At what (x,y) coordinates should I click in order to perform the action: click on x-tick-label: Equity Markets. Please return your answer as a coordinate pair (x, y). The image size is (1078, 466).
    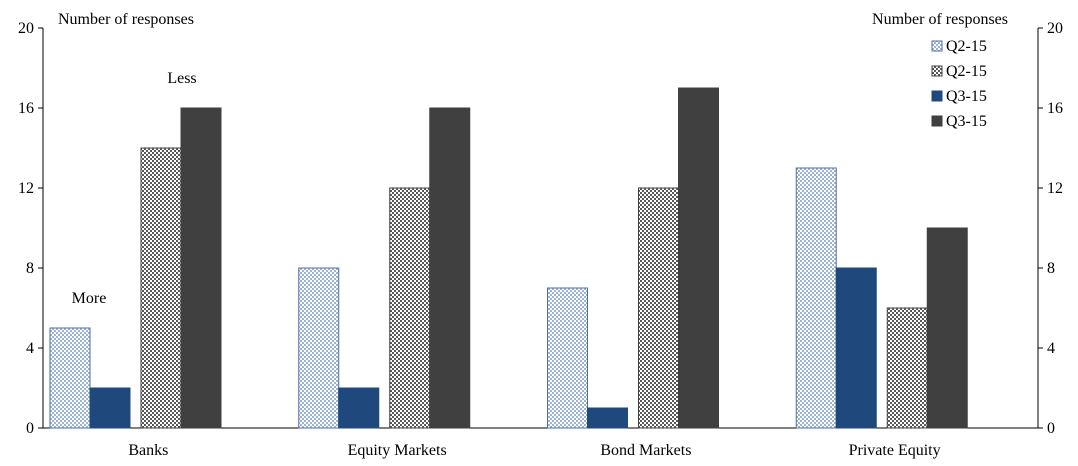
    Looking at the image, I should click on (397, 450).